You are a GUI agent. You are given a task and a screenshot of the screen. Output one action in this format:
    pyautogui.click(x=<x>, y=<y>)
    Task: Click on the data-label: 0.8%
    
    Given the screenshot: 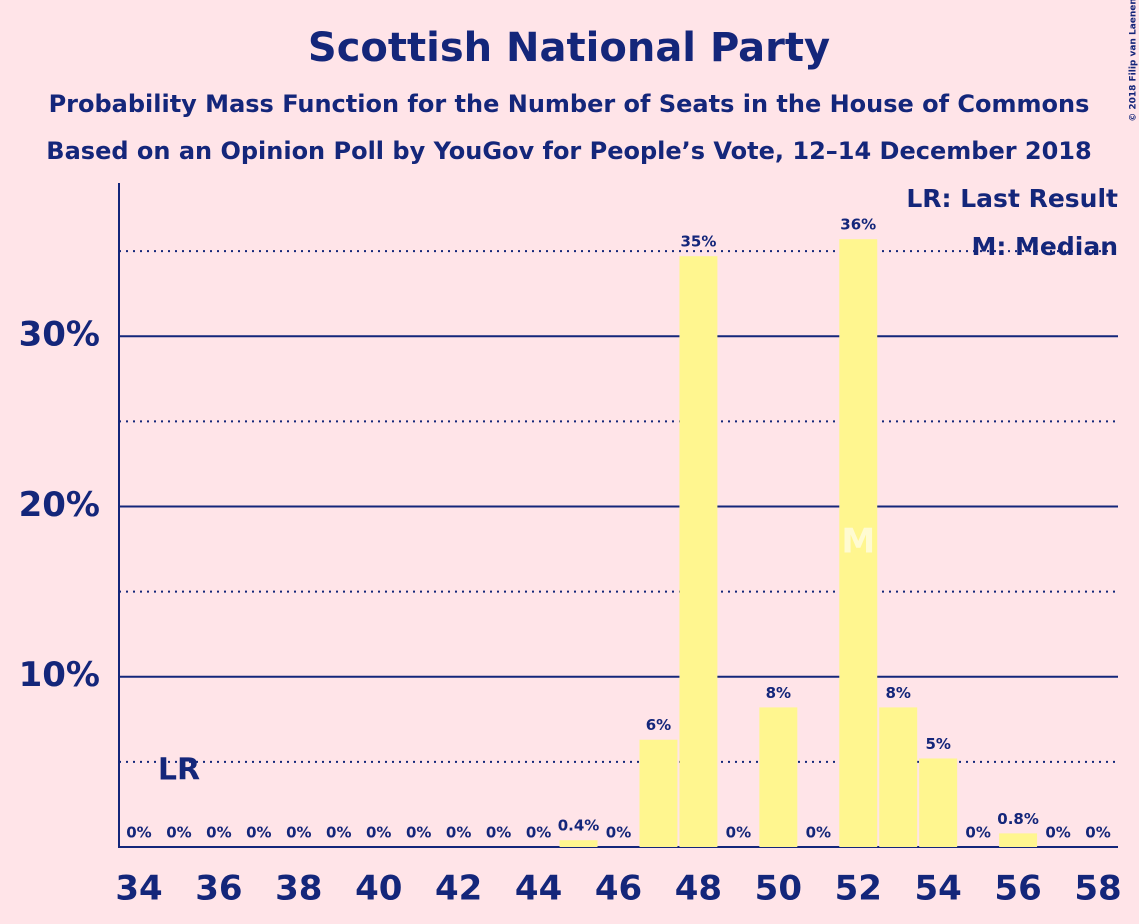 What is the action you would take?
    pyautogui.click(x=1018, y=819)
    